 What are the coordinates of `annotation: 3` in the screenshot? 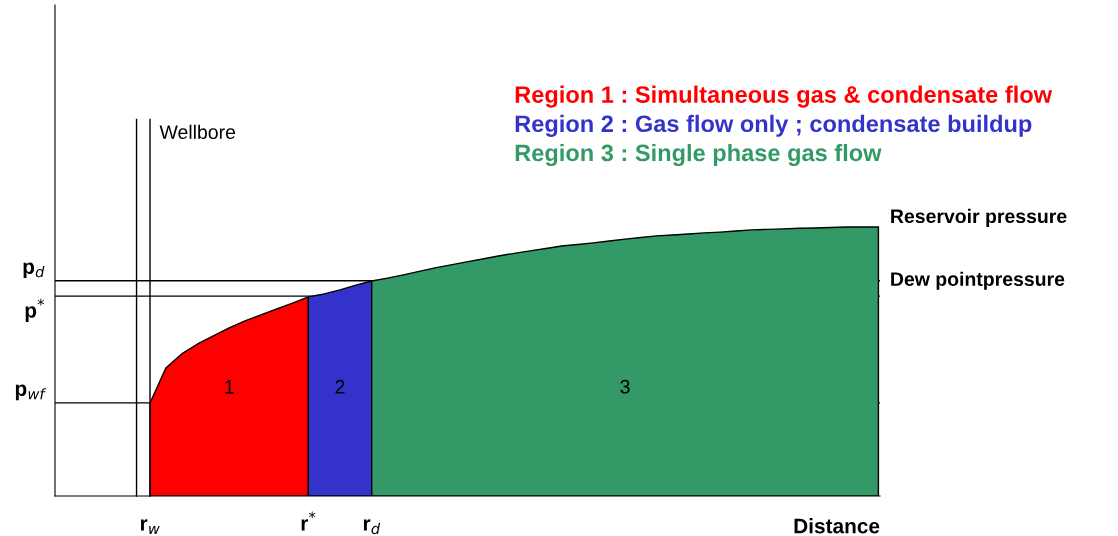 It's located at (625, 386).